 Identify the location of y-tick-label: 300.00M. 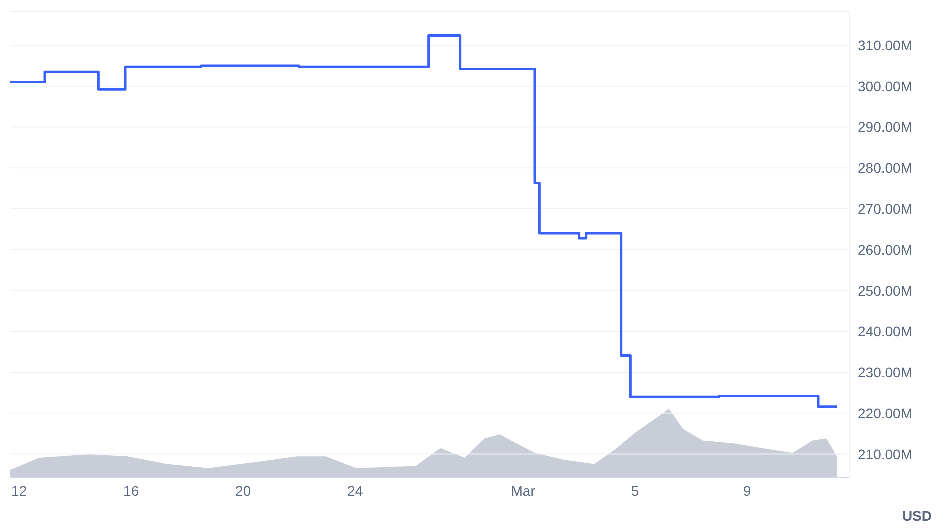
(885, 86).